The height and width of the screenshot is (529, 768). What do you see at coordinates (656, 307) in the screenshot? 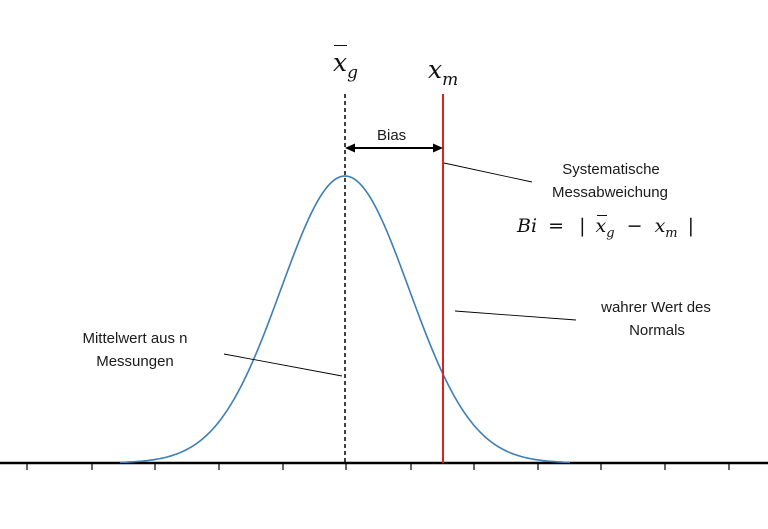
I see `true-value-label-line1: wahrer Wert des` at bounding box center [656, 307].